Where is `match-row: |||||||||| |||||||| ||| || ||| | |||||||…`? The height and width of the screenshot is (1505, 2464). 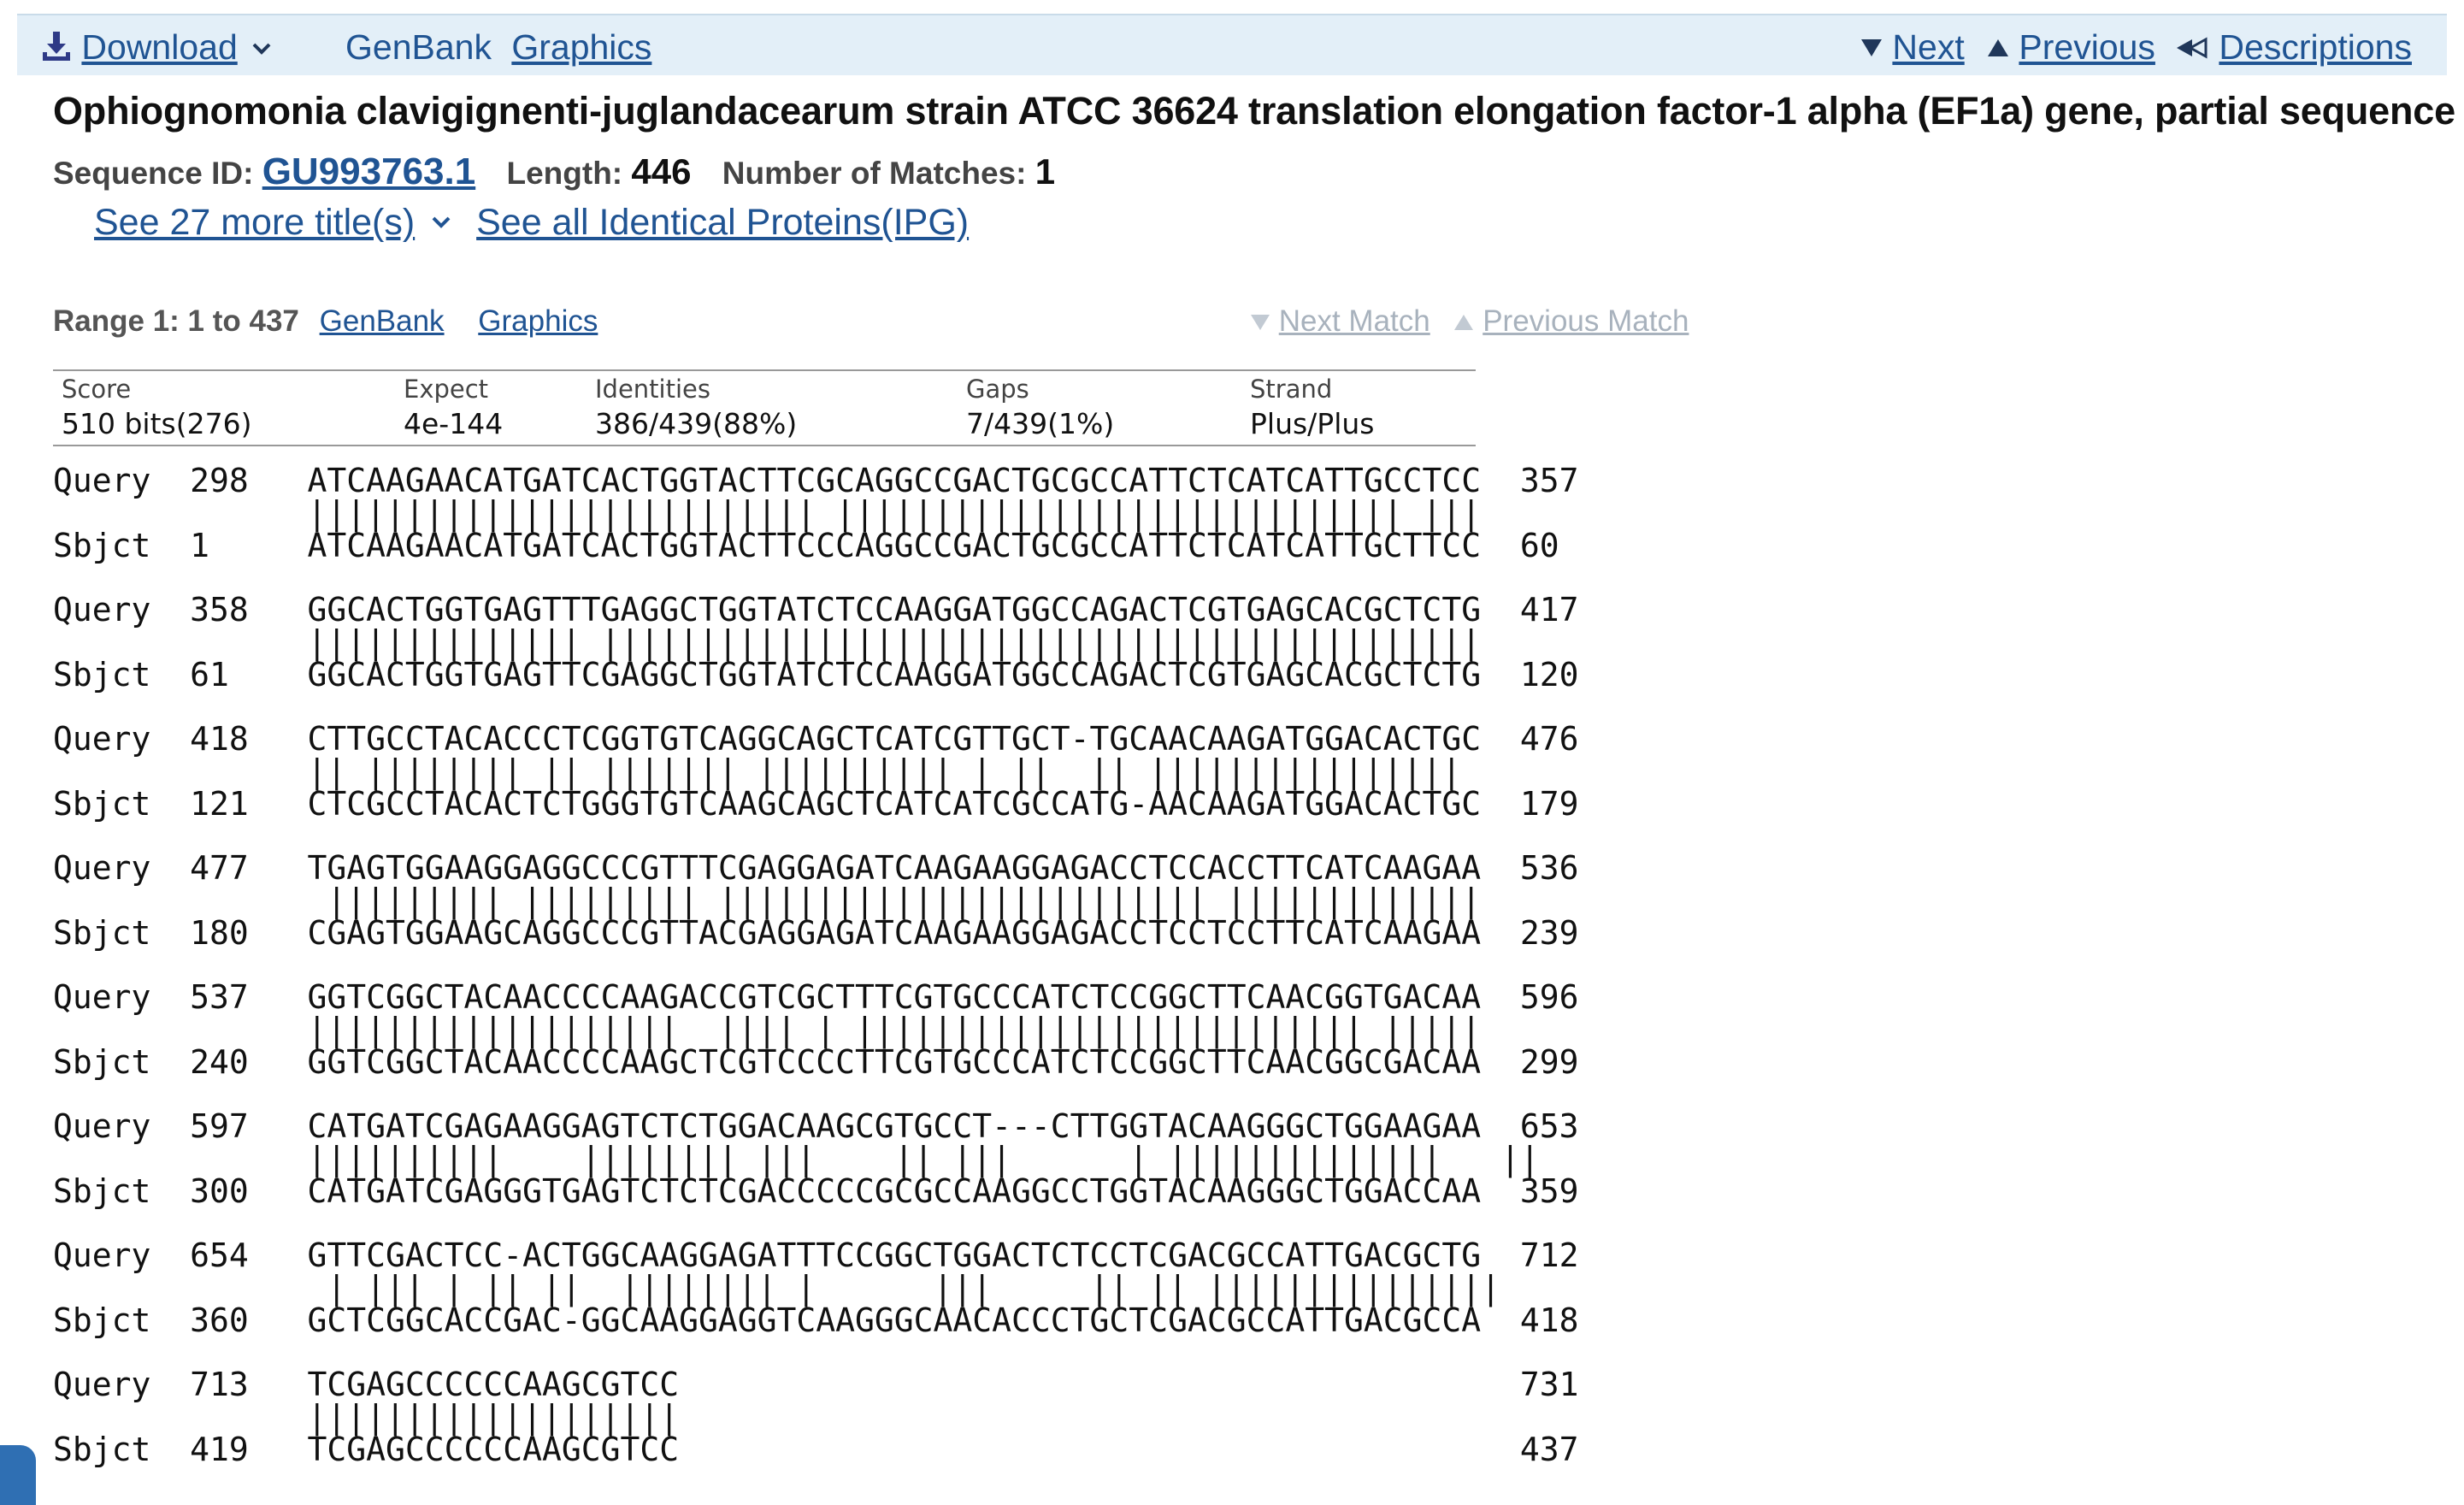 match-row: |||||||||| |||||||| ||| || ||| | |||||||… is located at coordinates (796, 1158).